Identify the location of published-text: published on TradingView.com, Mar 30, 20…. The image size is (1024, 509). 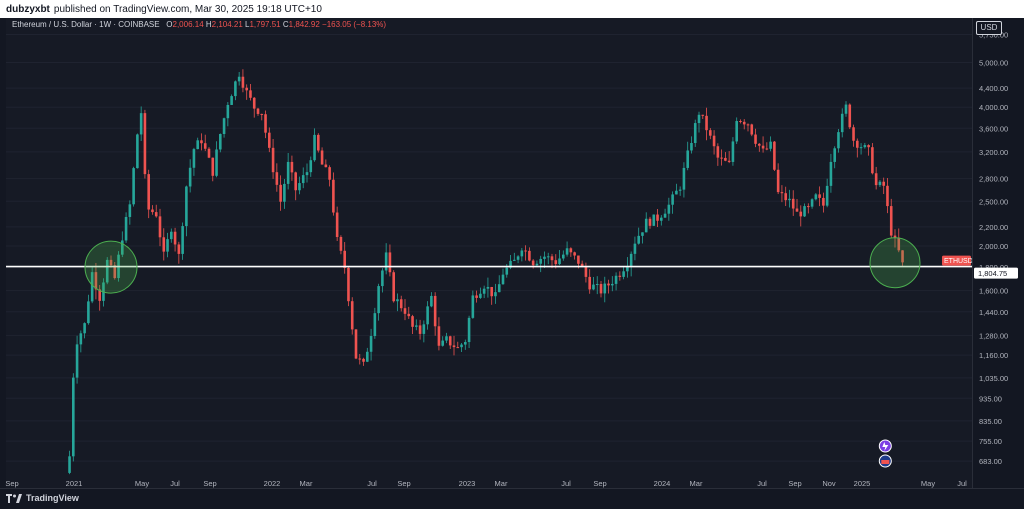
(187, 9).